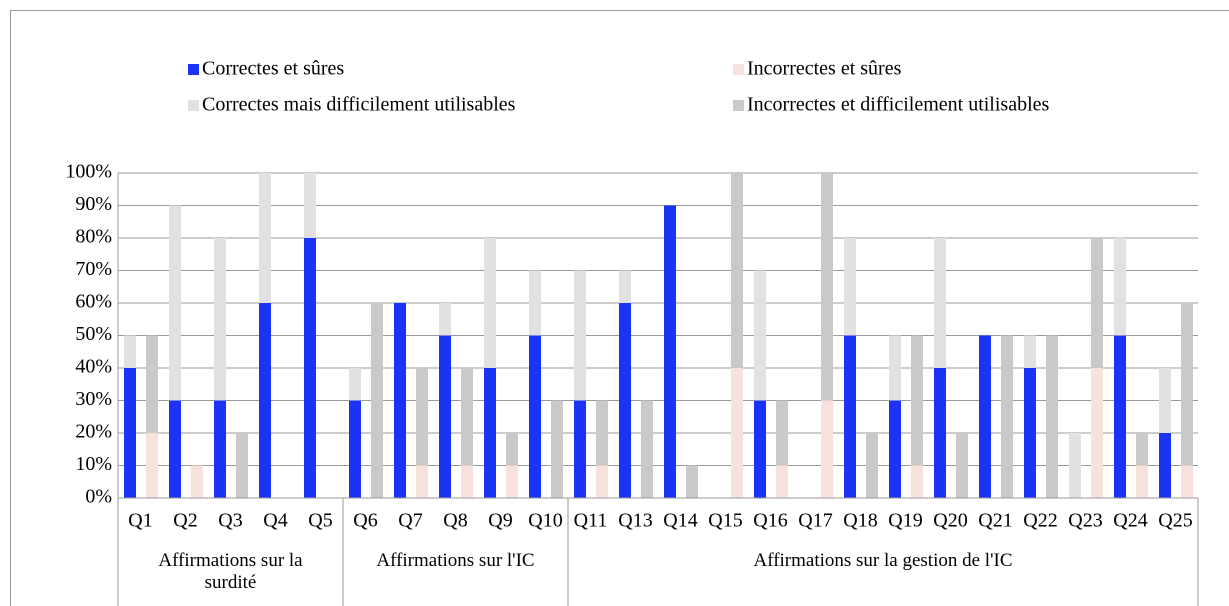 Image resolution: width=1229 pixels, height=606 pixels. What do you see at coordinates (635, 521) in the screenshot?
I see `x-tick-label: Q13` at bounding box center [635, 521].